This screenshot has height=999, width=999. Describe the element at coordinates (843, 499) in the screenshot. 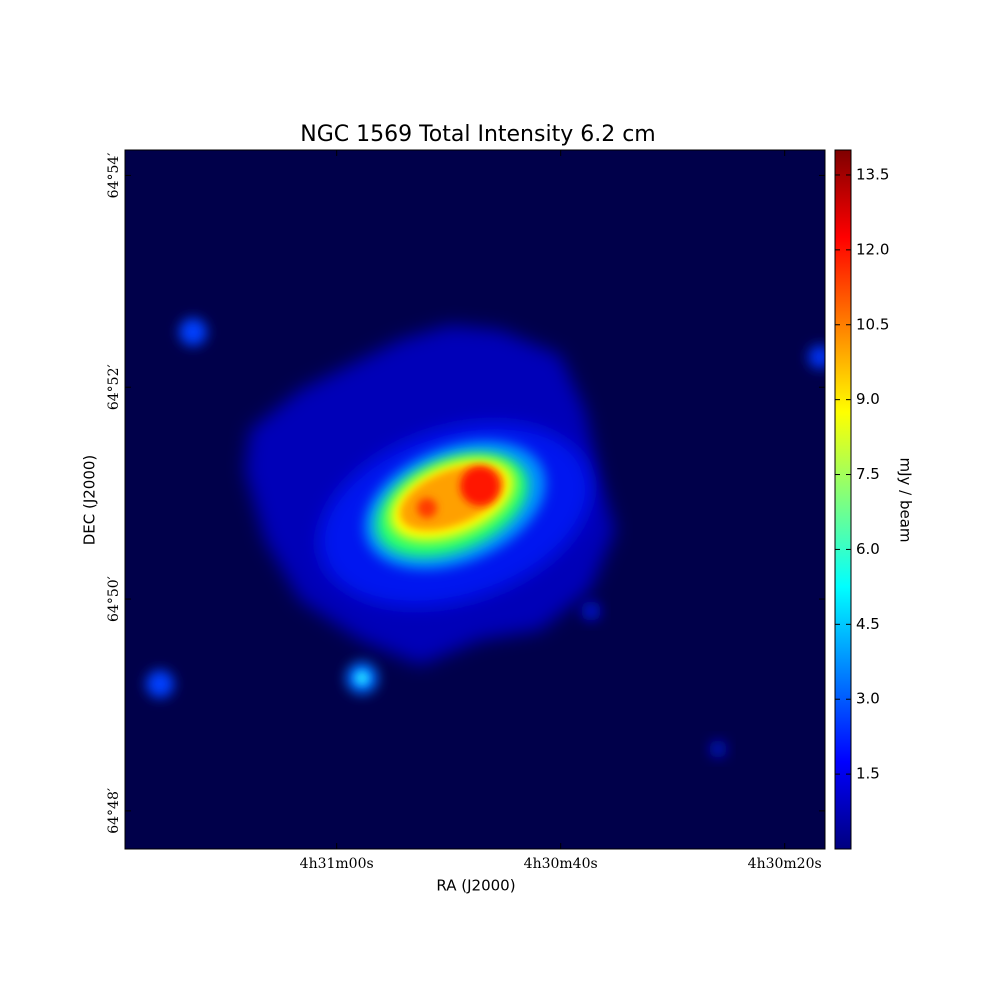

I see `colorbar` at that location.